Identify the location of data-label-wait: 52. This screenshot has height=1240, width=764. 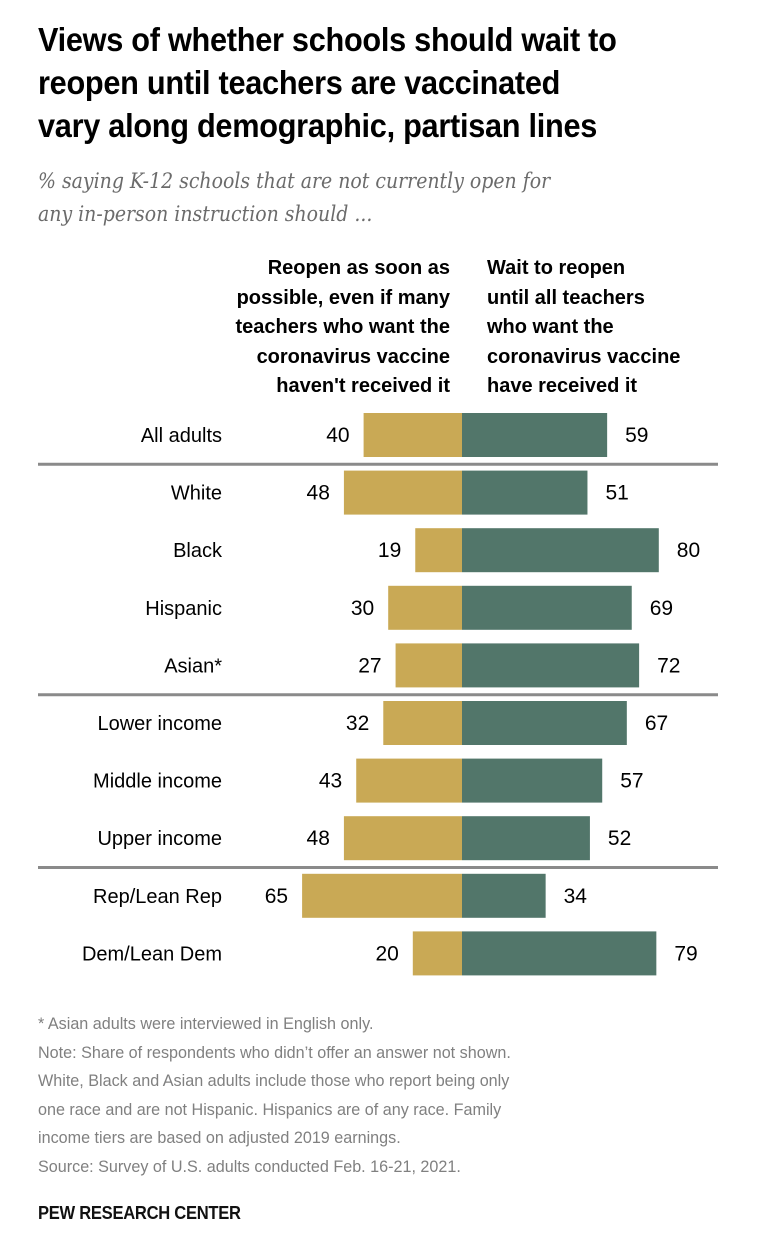
(619, 838).